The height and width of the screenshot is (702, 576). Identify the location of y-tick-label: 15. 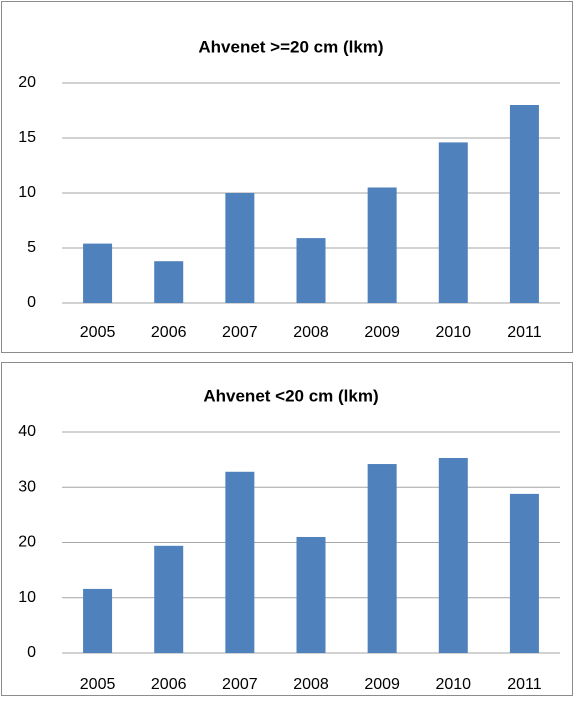
(27, 137).